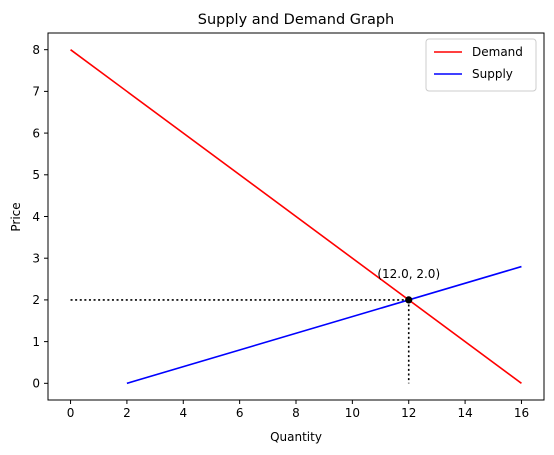 The image size is (554, 455). Describe the element at coordinates (408, 413) in the screenshot. I see `x-tick-label: 12` at that location.